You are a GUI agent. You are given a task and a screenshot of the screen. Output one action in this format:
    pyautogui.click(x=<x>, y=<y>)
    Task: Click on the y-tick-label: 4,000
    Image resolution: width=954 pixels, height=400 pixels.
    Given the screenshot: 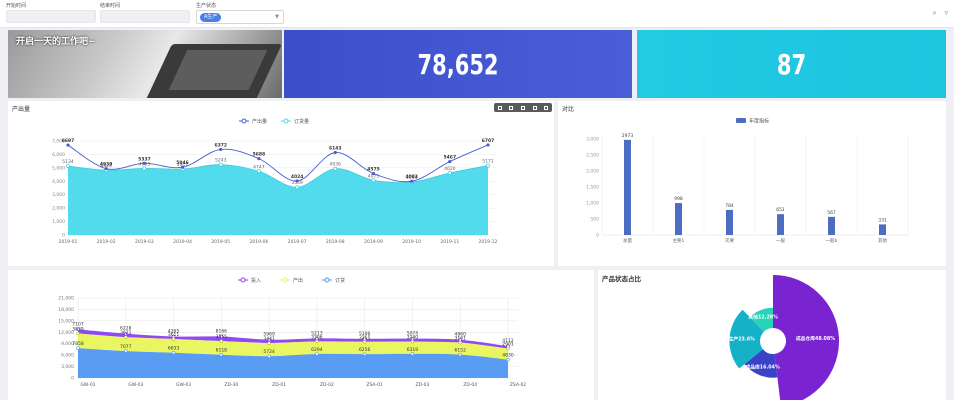 What is the action you would take?
    pyautogui.click(x=58, y=182)
    